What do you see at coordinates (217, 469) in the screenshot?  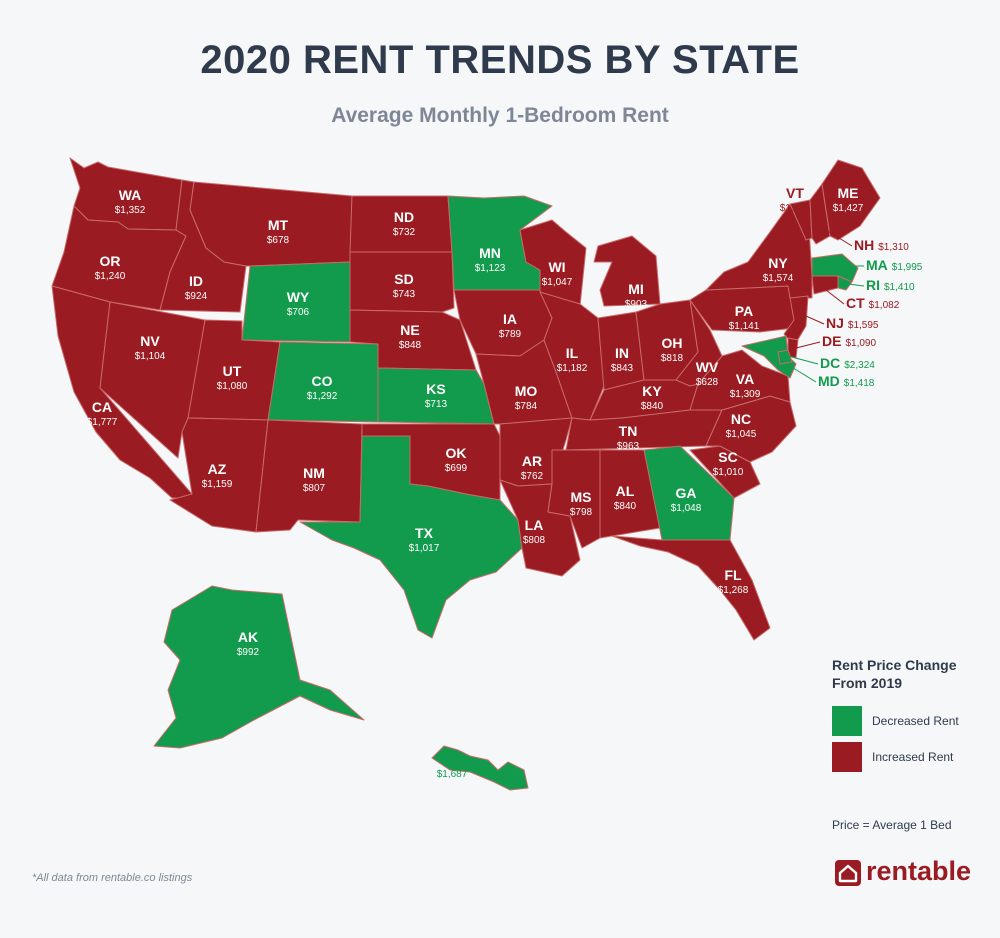 I see `state-label-az: AZ` at bounding box center [217, 469].